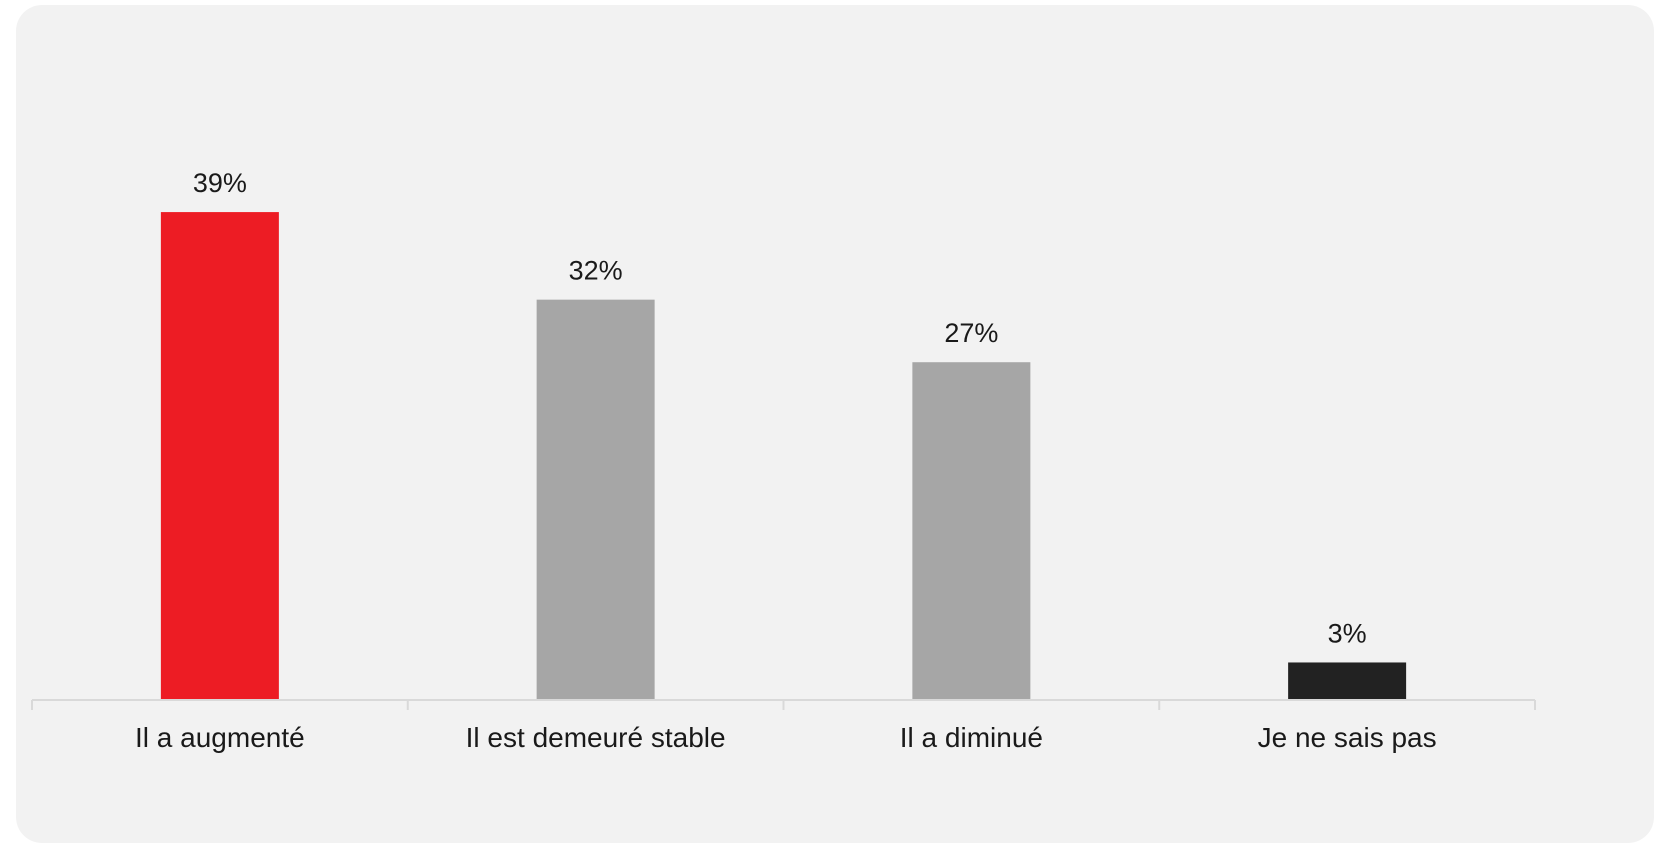 The height and width of the screenshot is (845, 1657). I want to click on data-label: 39%, so click(220, 183).